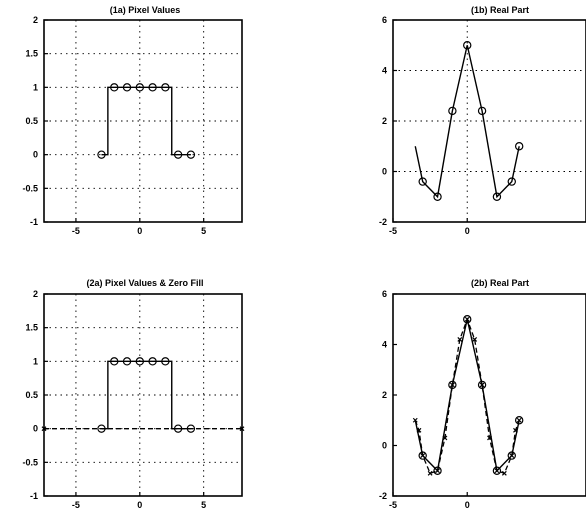 This screenshot has width=586, height=519. What do you see at coordinates (145, 10) in the screenshot?
I see `panel-1a-title: (1a) Pixel Values` at bounding box center [145, 10].